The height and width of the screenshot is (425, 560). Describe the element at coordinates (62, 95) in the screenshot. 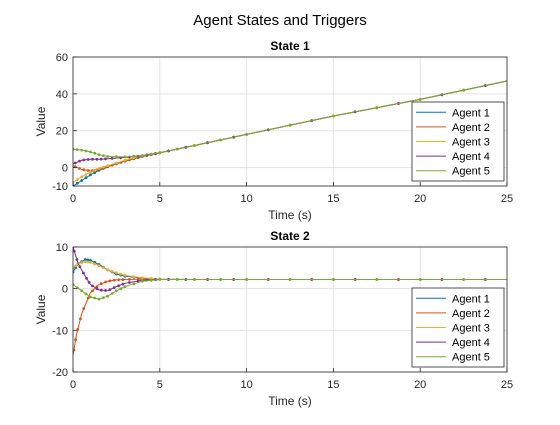

I see `y-tick-label: 40` at that location.